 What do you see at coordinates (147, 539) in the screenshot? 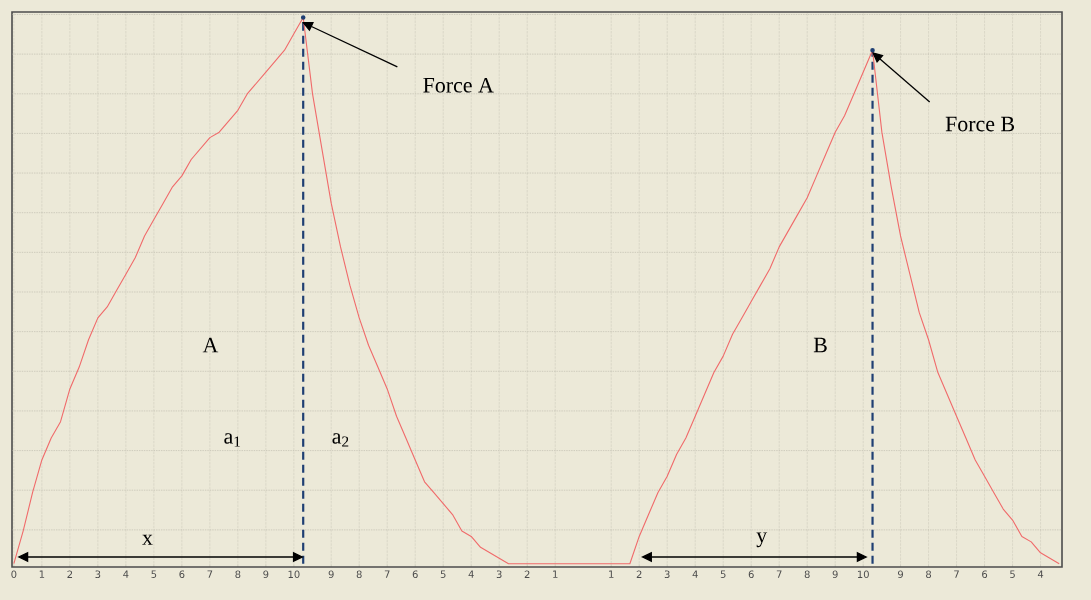
I see `annotation: x` at bounding box center [147, 539].